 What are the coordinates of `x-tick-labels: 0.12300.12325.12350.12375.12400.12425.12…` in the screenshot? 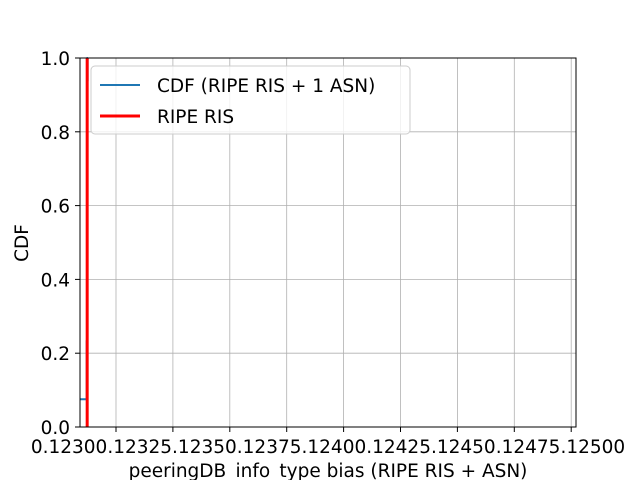 It's located at (328, 447).